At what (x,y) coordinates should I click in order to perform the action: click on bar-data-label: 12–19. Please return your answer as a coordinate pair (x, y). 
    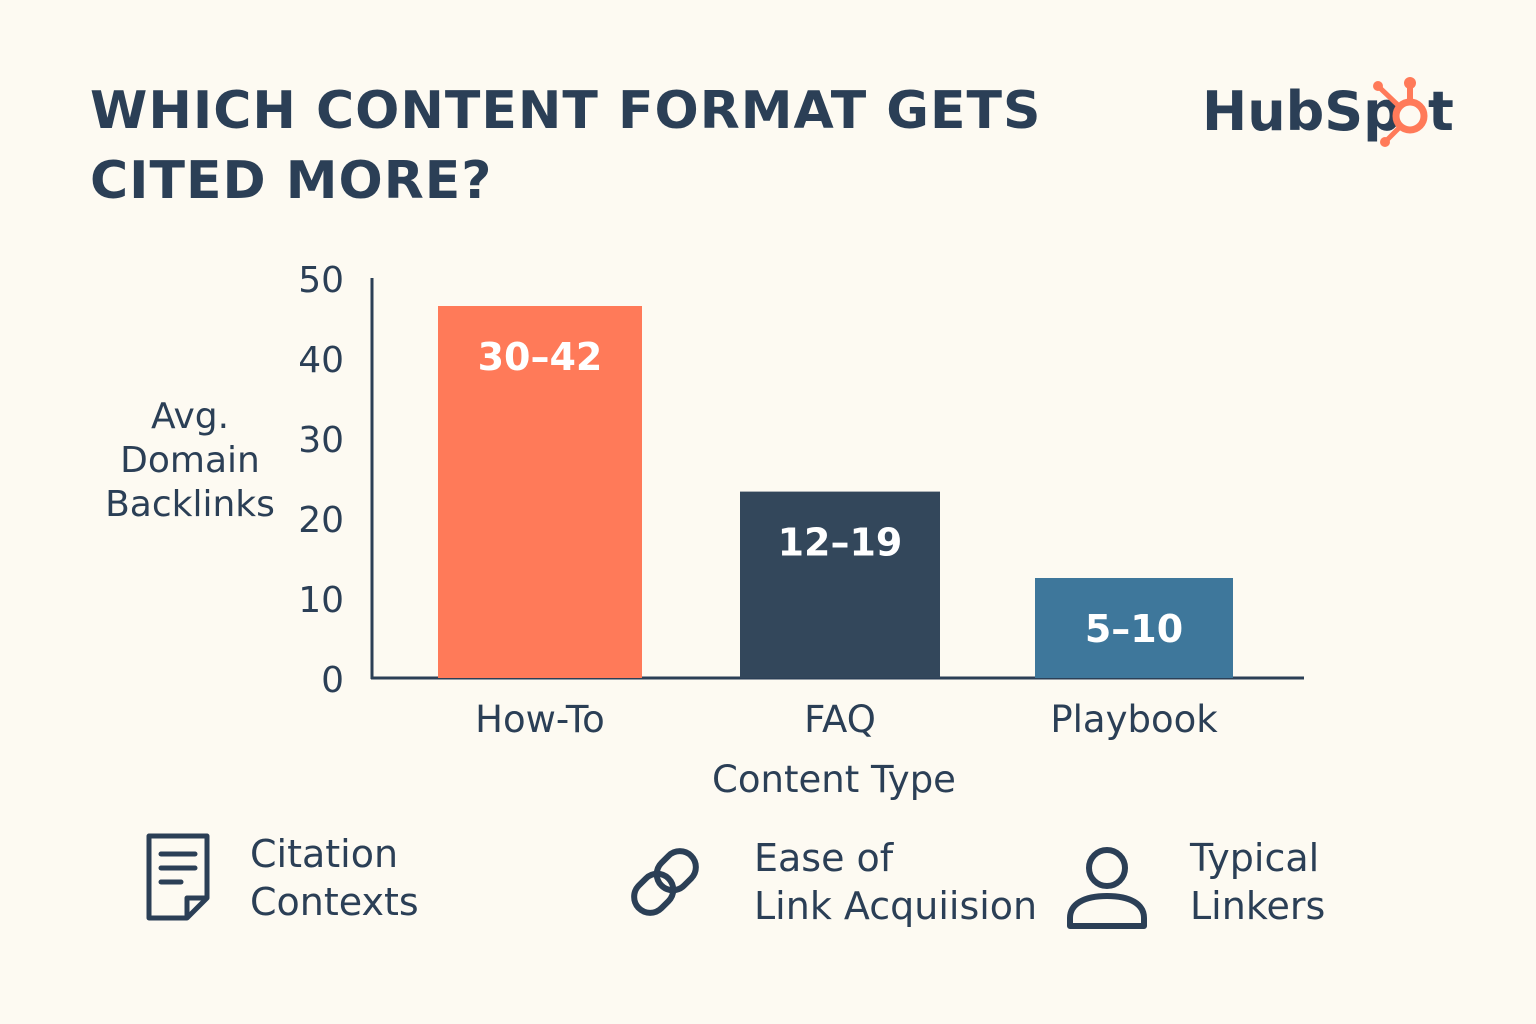
    Looking at the image, I should click on (840, 543).